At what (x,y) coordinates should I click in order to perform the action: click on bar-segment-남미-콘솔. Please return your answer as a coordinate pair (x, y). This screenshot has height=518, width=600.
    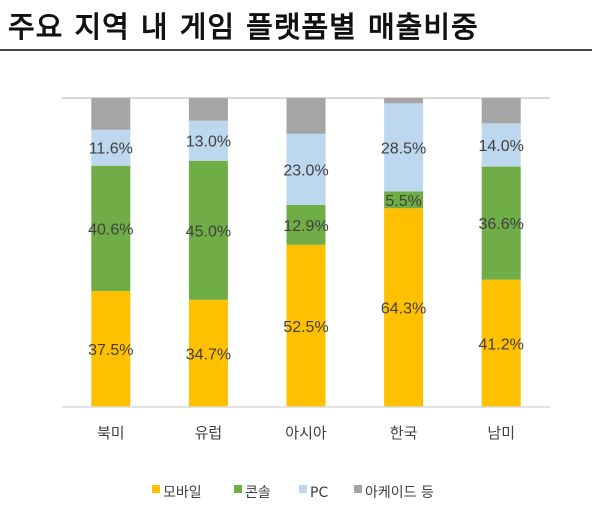
    Looking at the image, I should click on (501, 223).